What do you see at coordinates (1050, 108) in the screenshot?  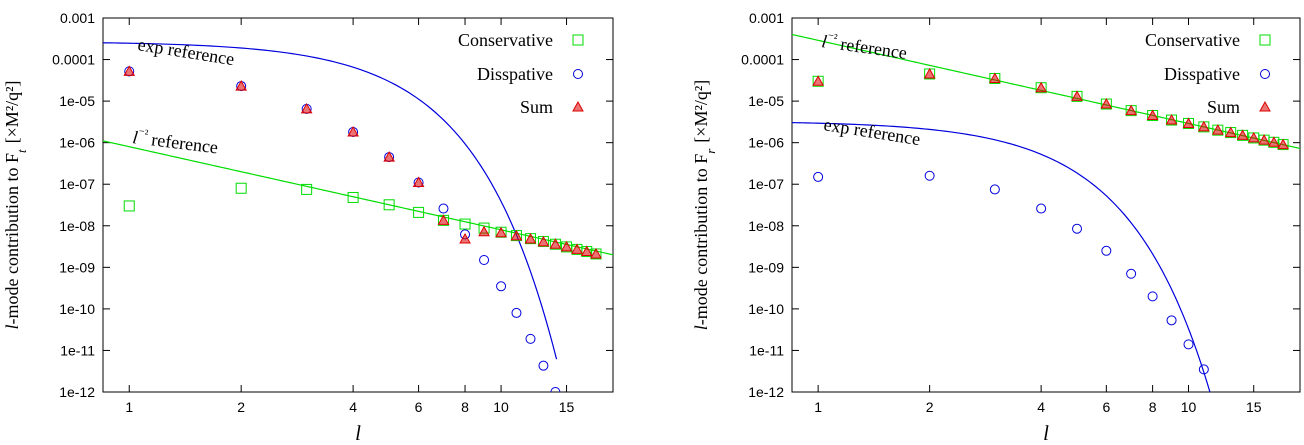 I see `series-sum` at bounding box center [1050, 108].